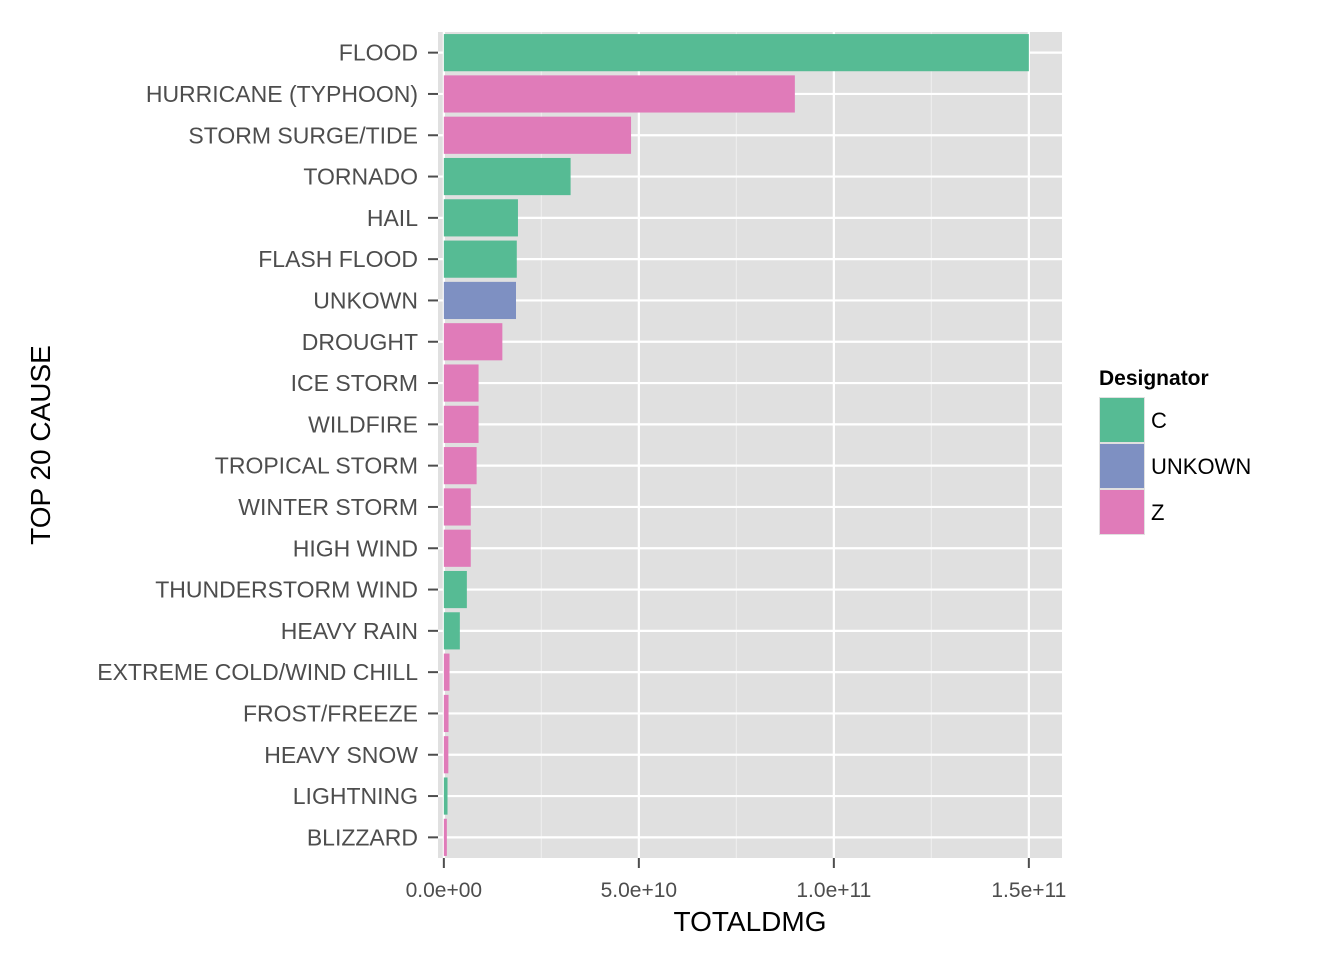 The height and width of the screenshot is (965, 1344). I want to click on y-tick-label: BLIZZARD, so click(362, 837).